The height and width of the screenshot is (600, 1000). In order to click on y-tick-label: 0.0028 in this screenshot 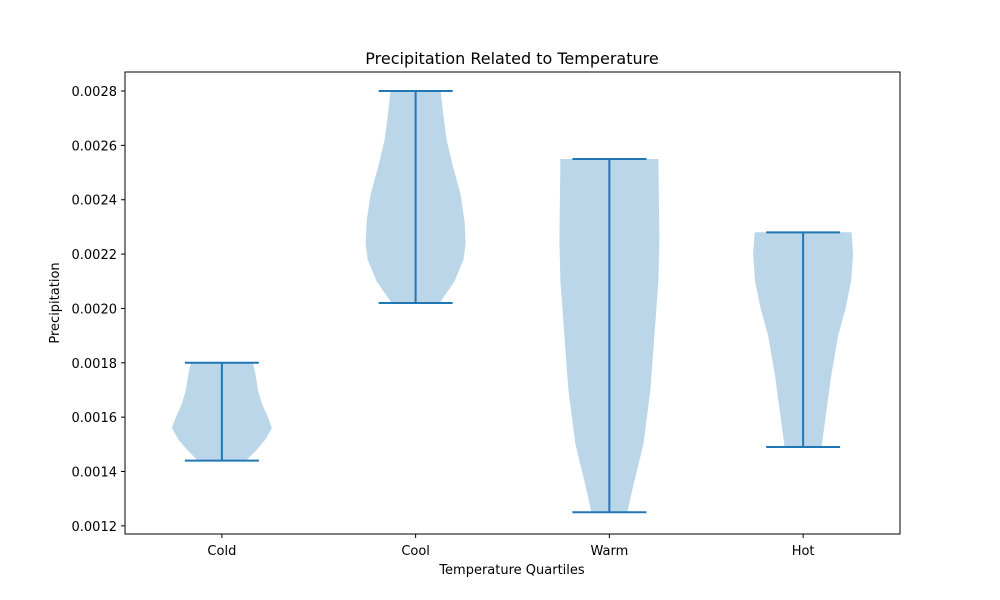, I will do `click(95, 92)`.